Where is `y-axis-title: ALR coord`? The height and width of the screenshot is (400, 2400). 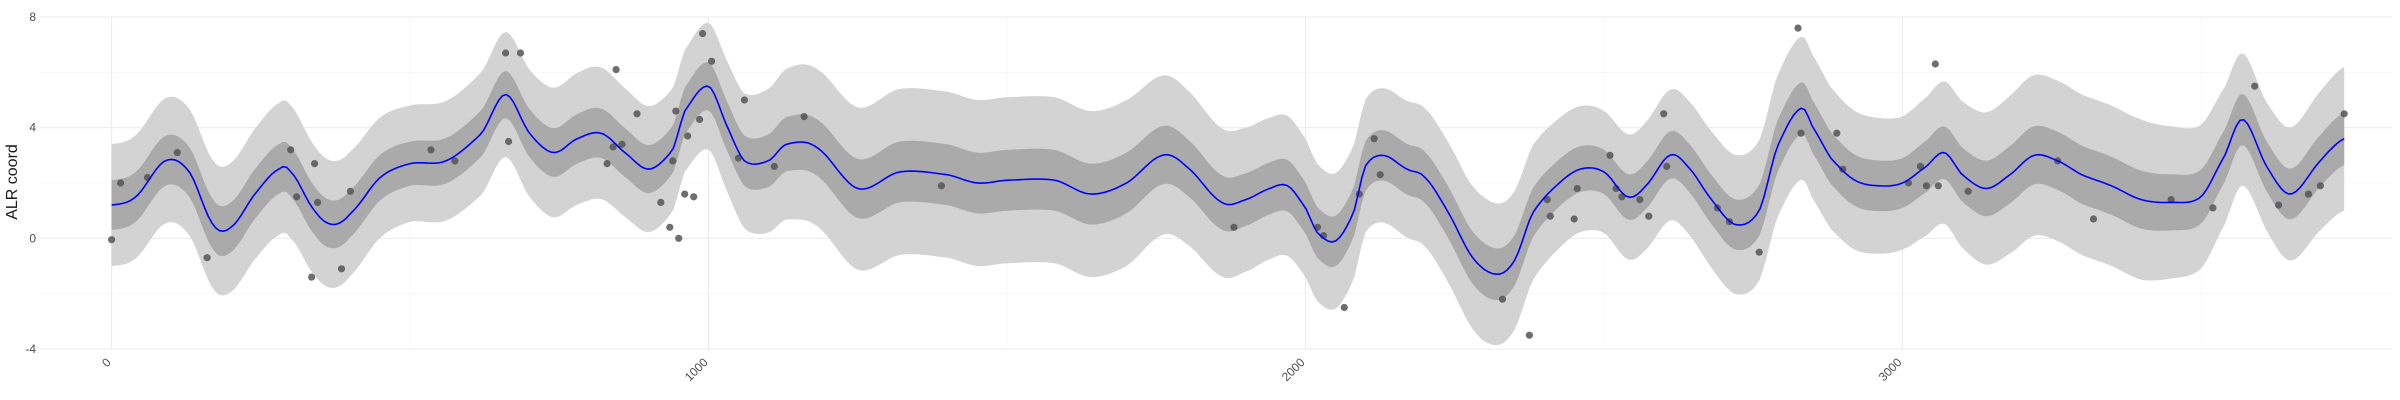
y-axis-title: ALR coord is located at coordinates (12, 182).